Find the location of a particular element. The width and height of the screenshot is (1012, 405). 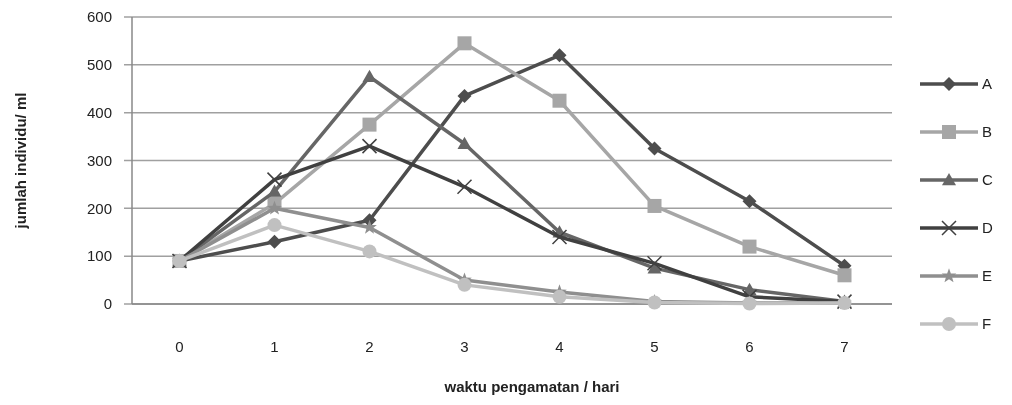

legend-label: A is located at coordinates (987, 84).